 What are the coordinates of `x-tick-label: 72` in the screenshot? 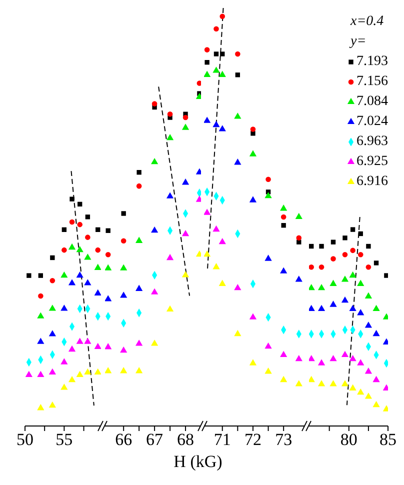 It's located at (253, 440).